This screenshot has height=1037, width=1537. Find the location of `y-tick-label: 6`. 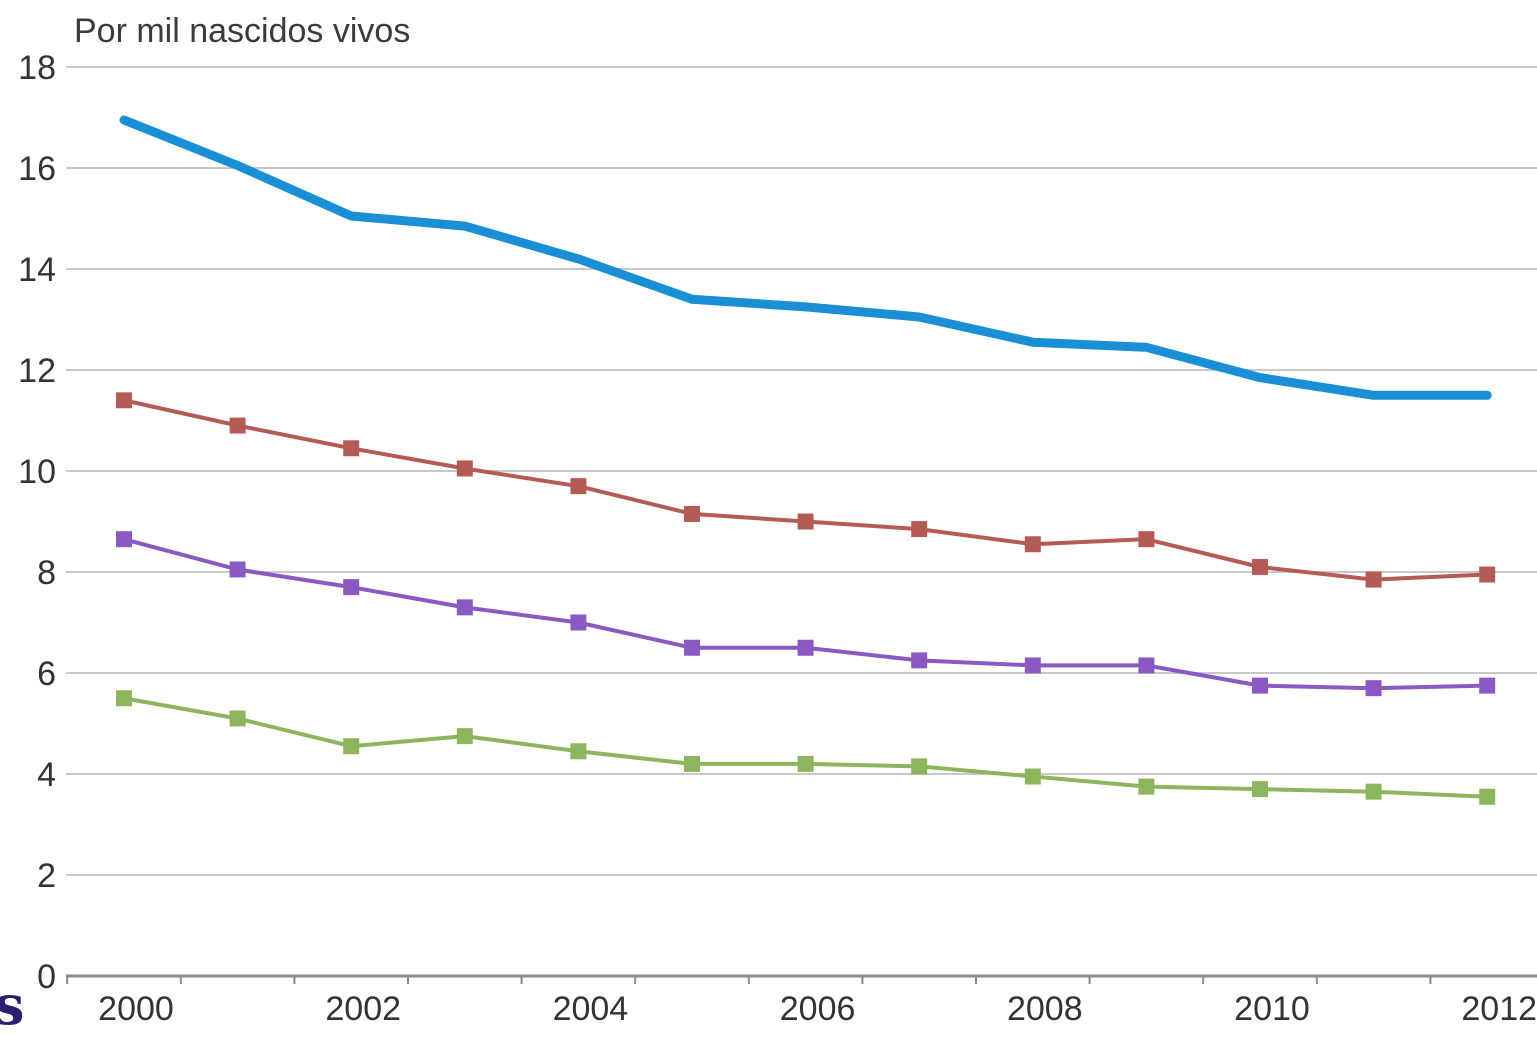

y-tick-label: 6 is located at coordinates (46, 674).